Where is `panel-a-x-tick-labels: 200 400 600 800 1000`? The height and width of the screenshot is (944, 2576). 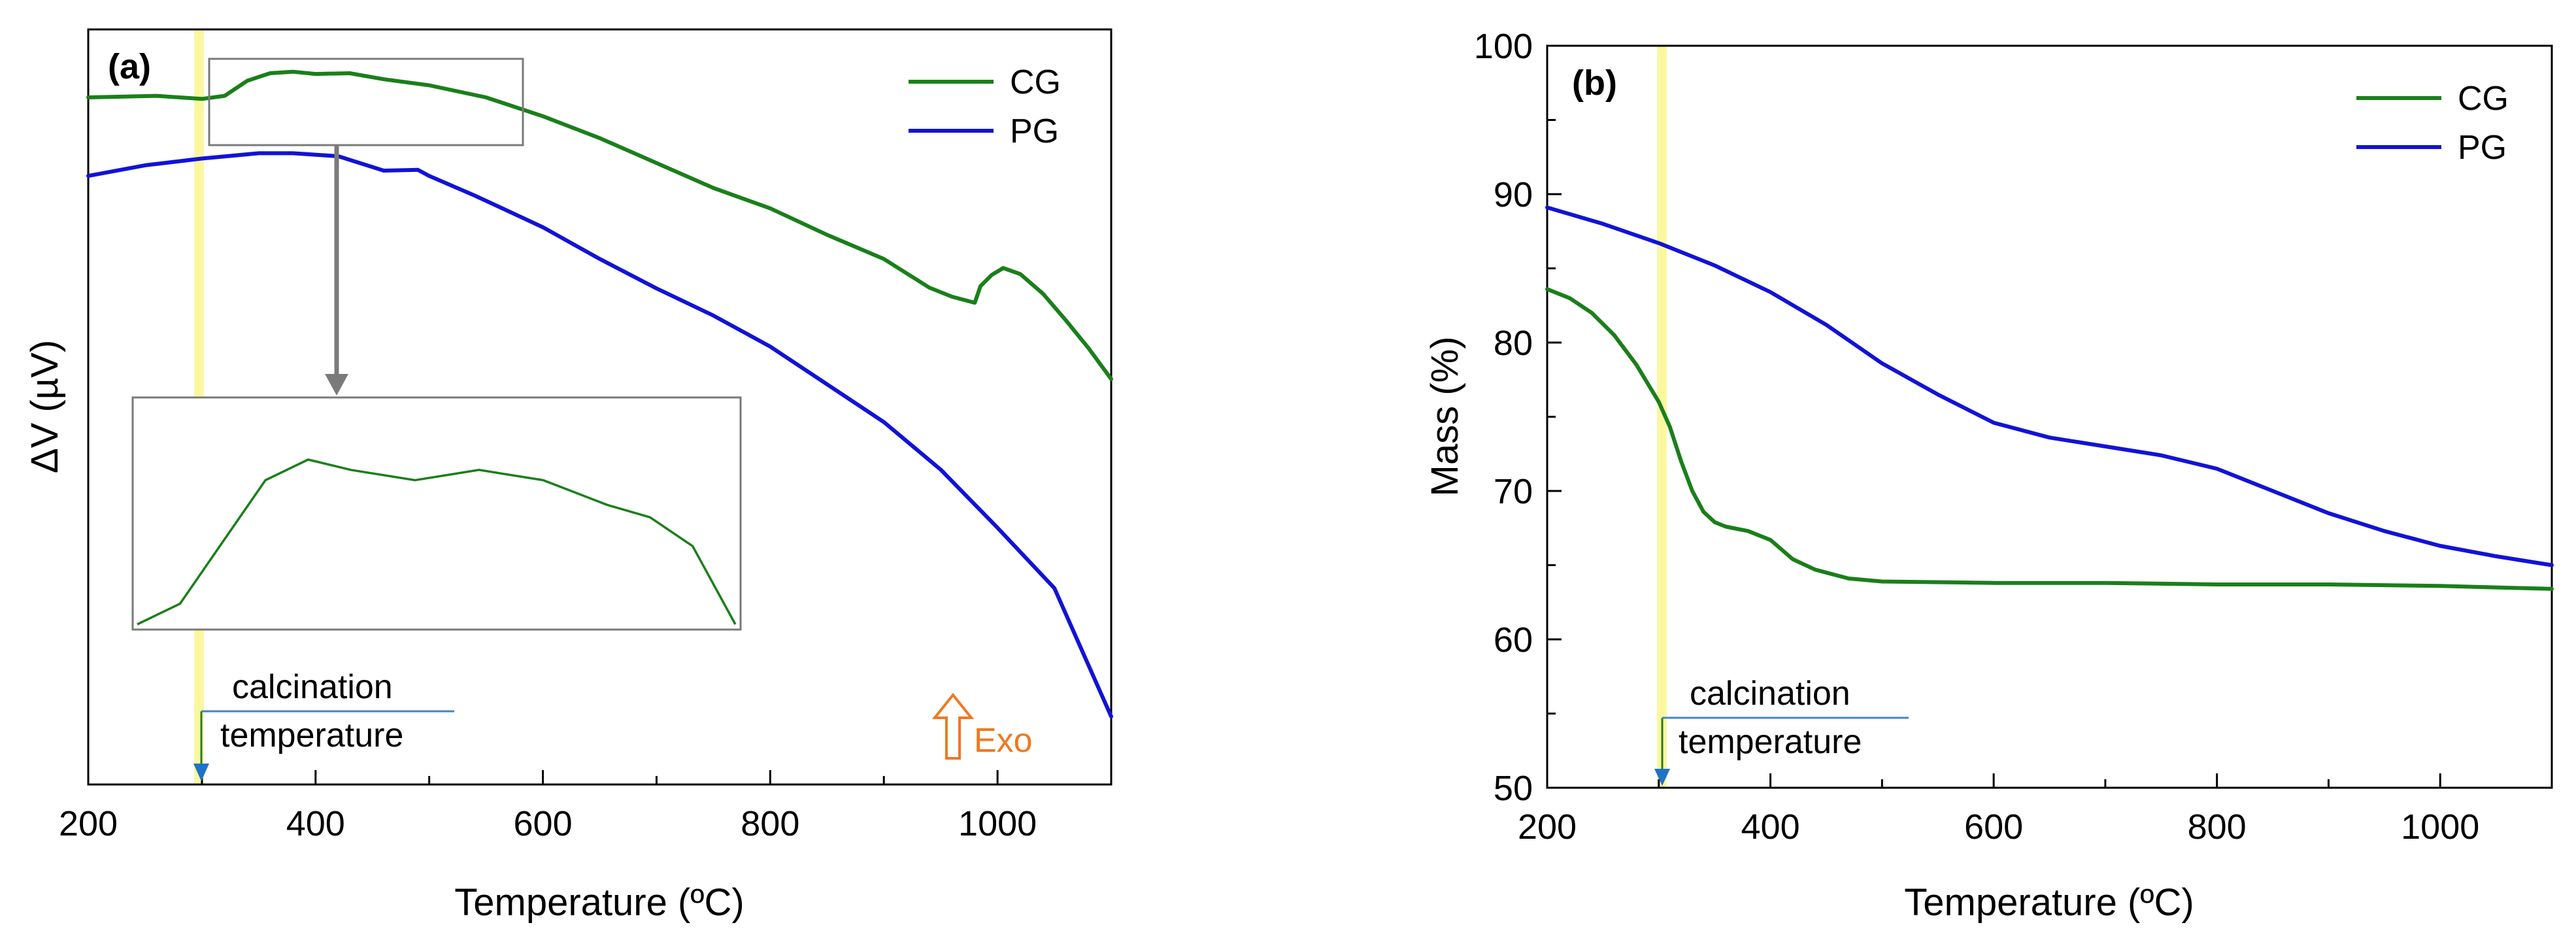 panel-a-x-tick-labels: 200 400 600 800 1000 is located at coordinates (548, 823).